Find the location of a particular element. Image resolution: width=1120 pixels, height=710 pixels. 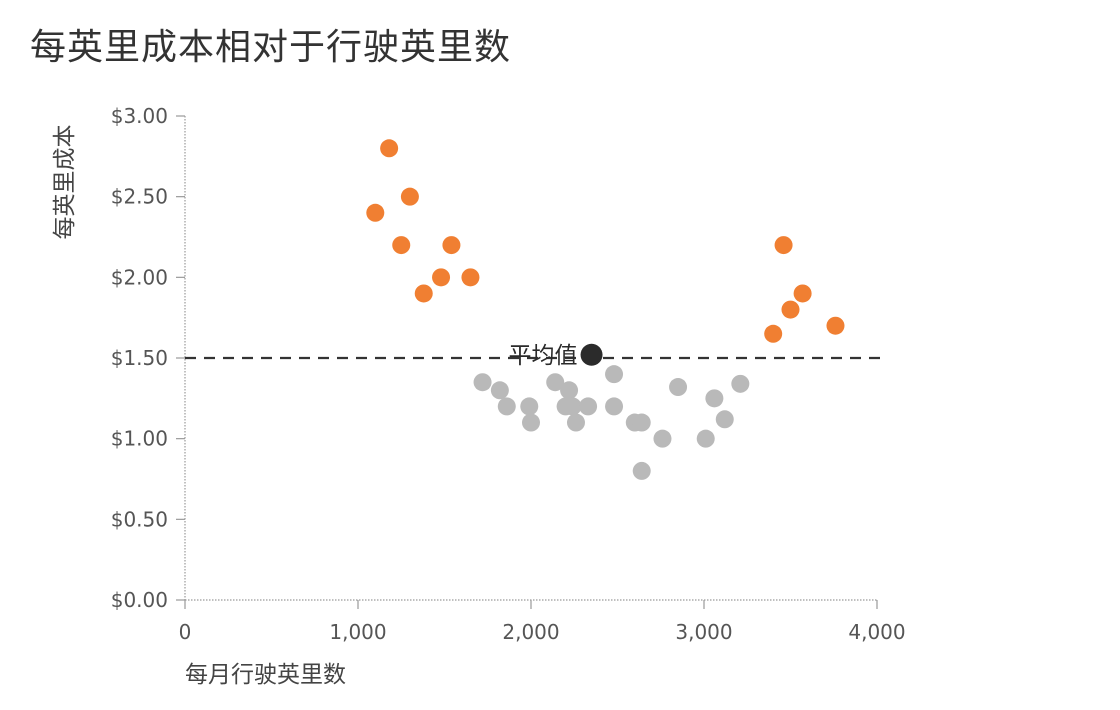

chart-title: 每英里成本相对于行驶英里数 is located at coordinates (271, 47).